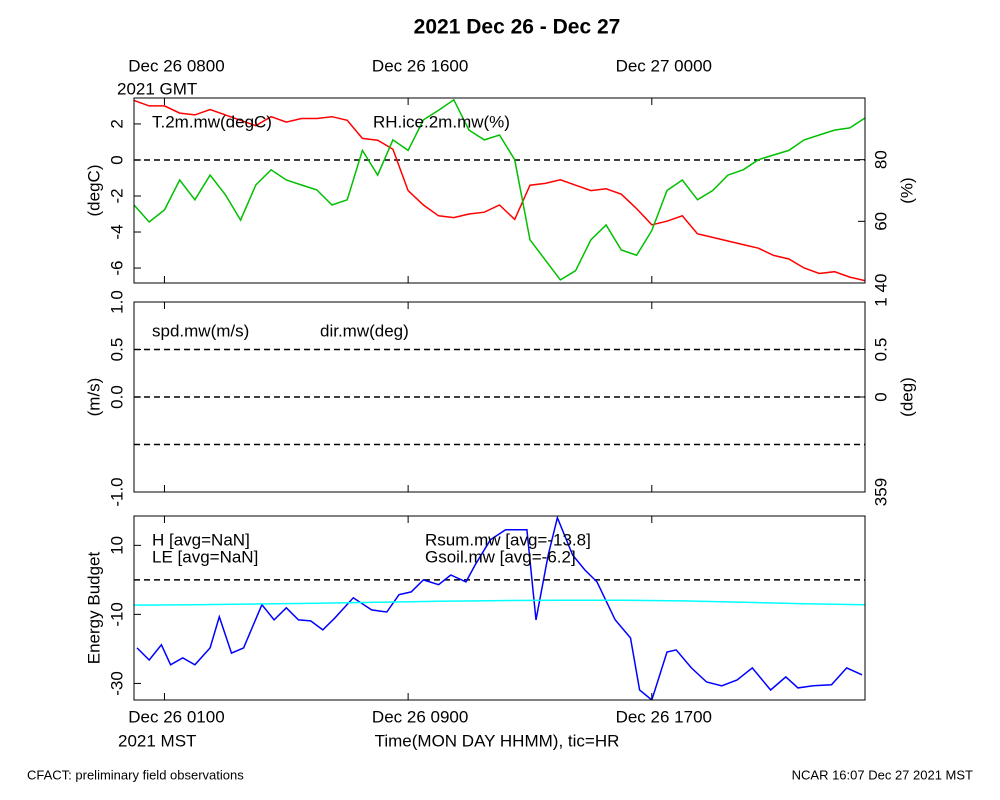 This screenshot has width=1000, height=800. Describe the element at coordinates (116, 302) in the screenshot. I see `y-tick-label: 1.0` at that location.